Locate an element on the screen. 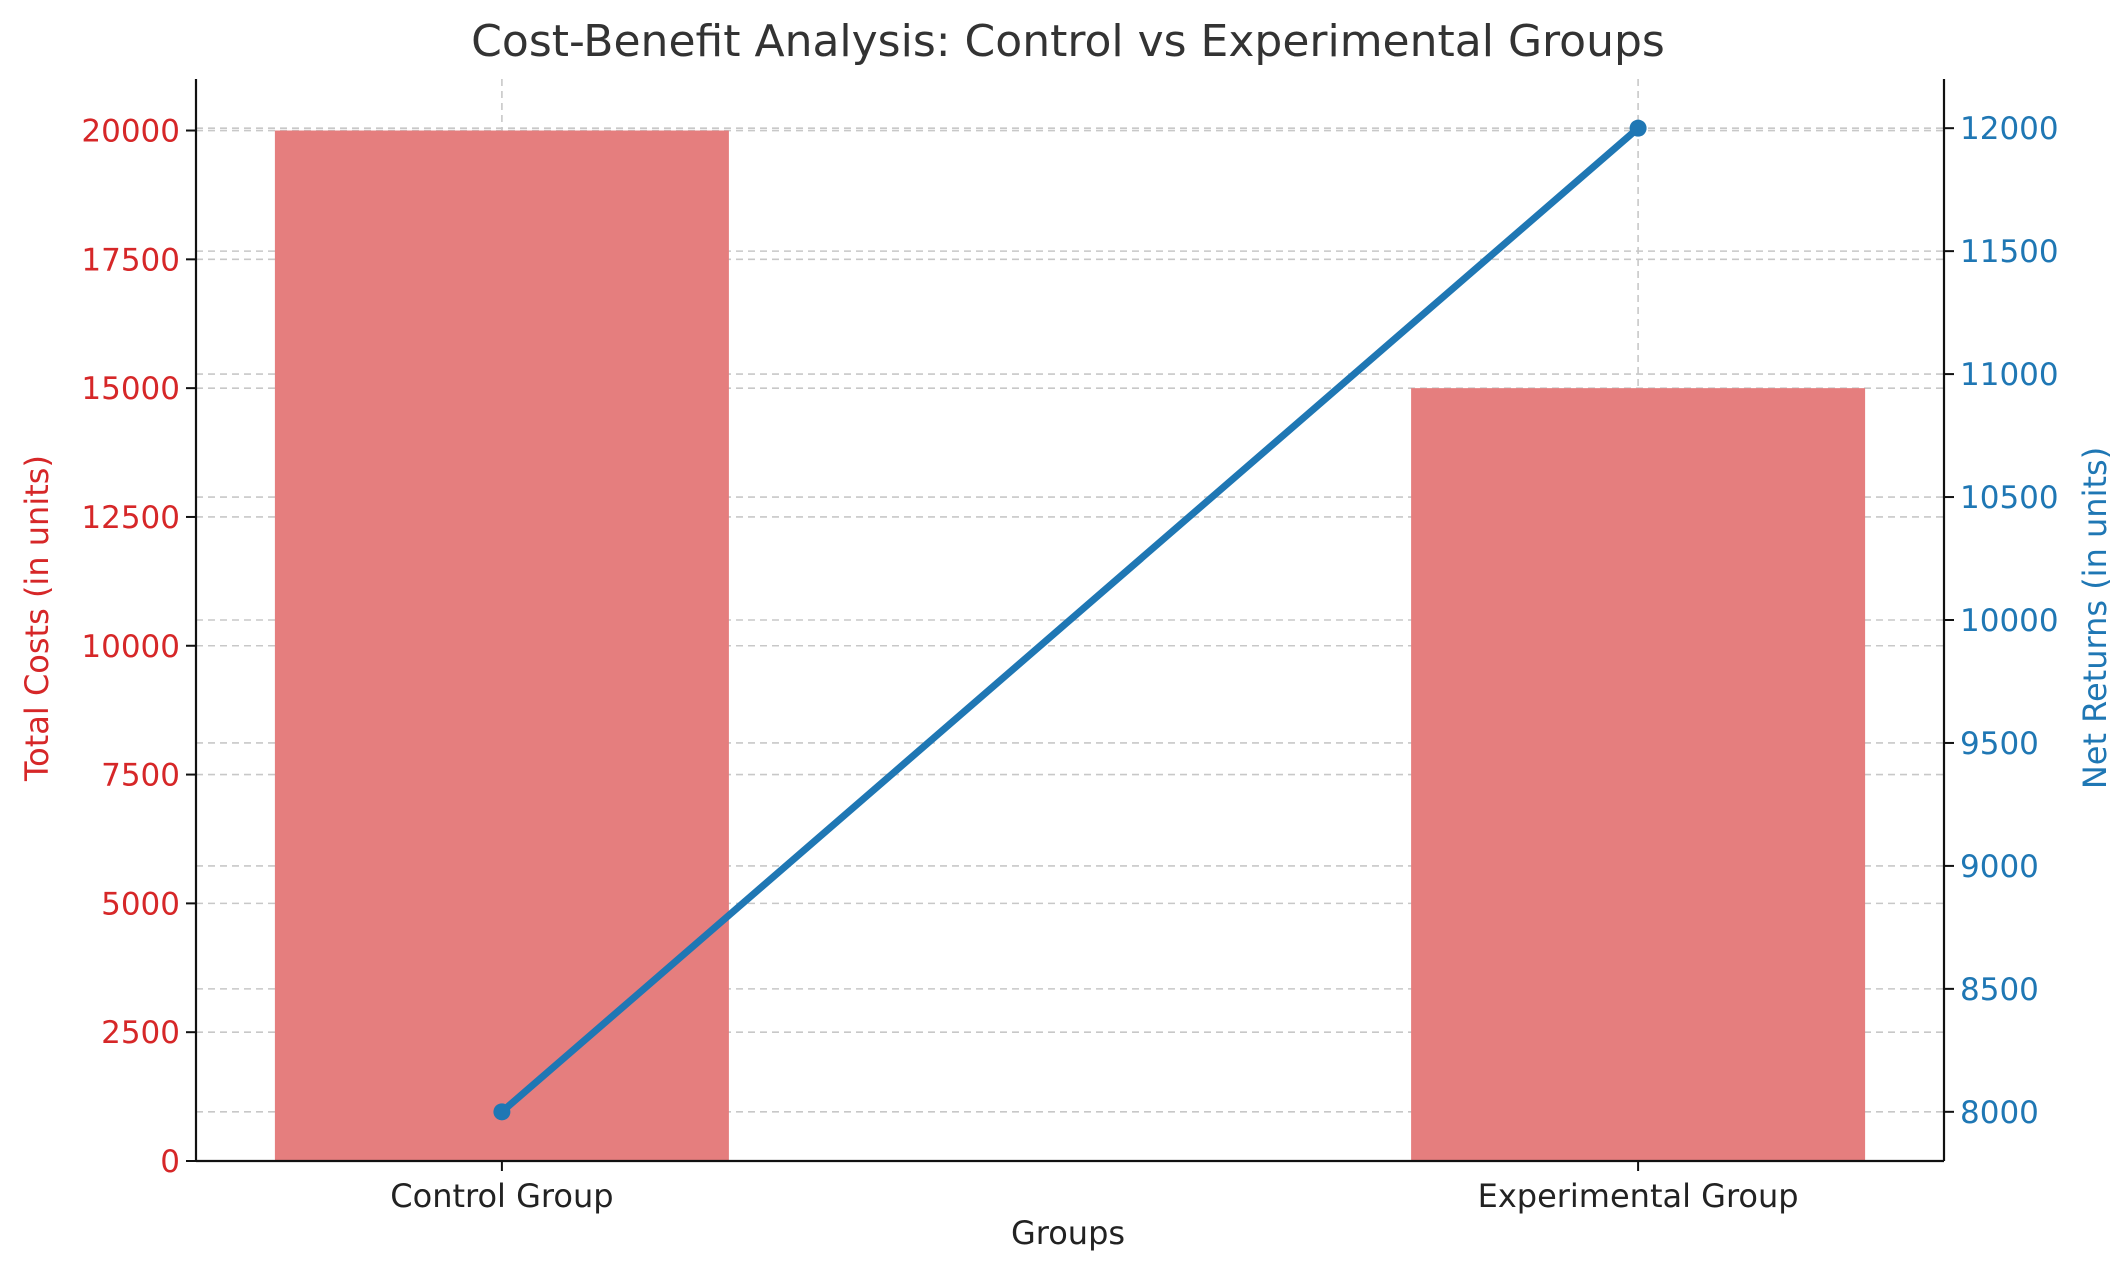 The image size is (2126, 1274). right-tick-label: 9500 is located at coordinates (1999, 744).